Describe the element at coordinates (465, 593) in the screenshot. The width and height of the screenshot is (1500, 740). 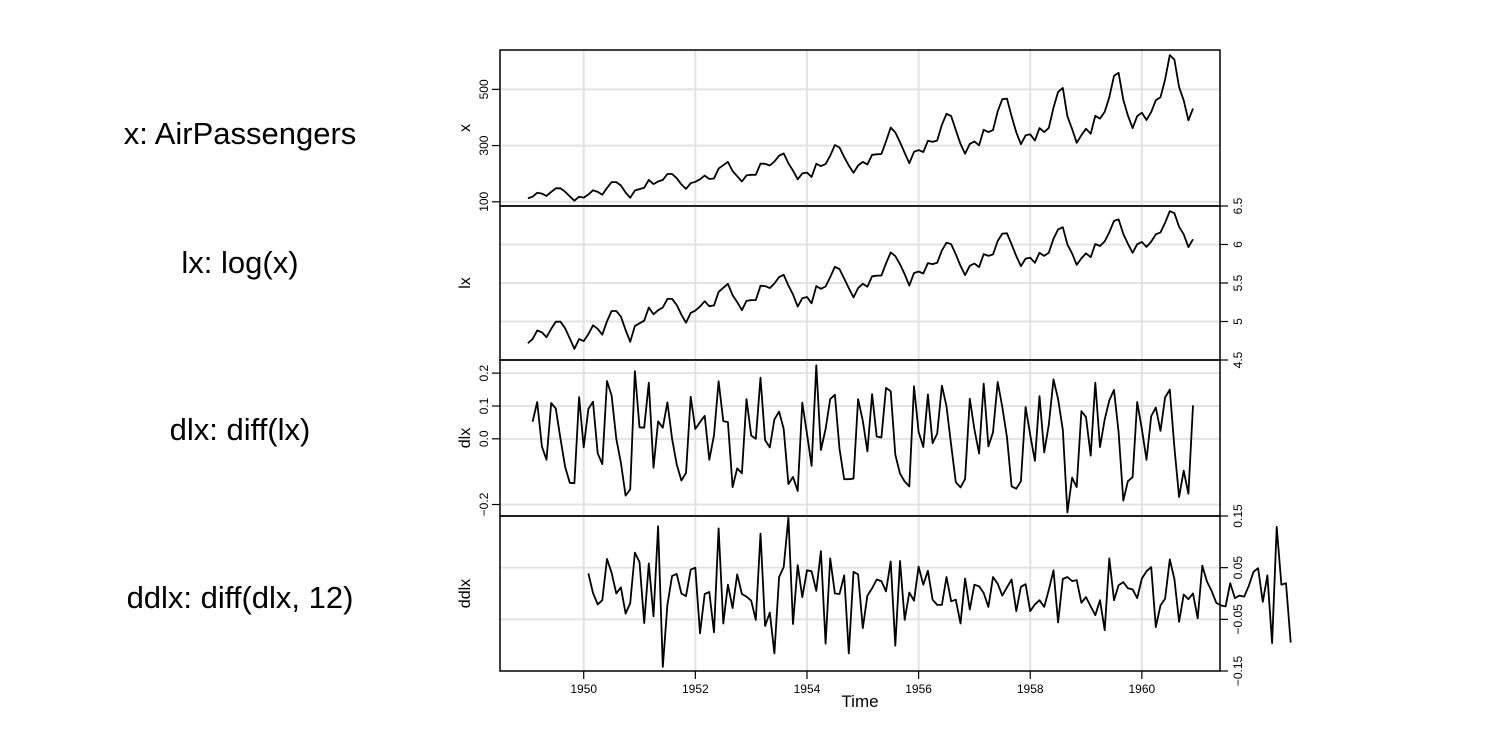
I see `y-axis-title-ddlx: ddlx` at that location.